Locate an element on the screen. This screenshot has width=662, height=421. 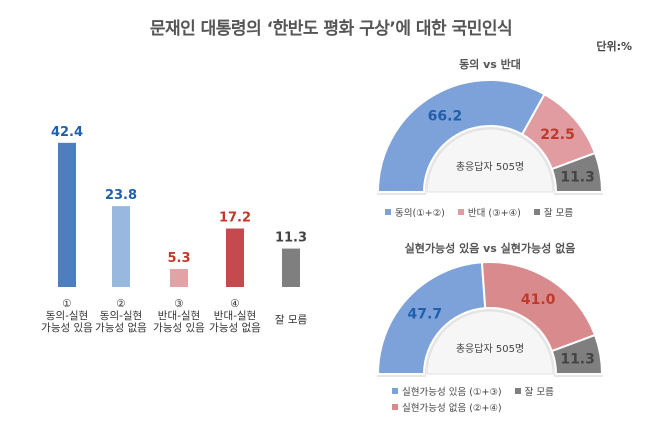
legend-label: 반대 (③+④) is located at coordinates (494, 213).